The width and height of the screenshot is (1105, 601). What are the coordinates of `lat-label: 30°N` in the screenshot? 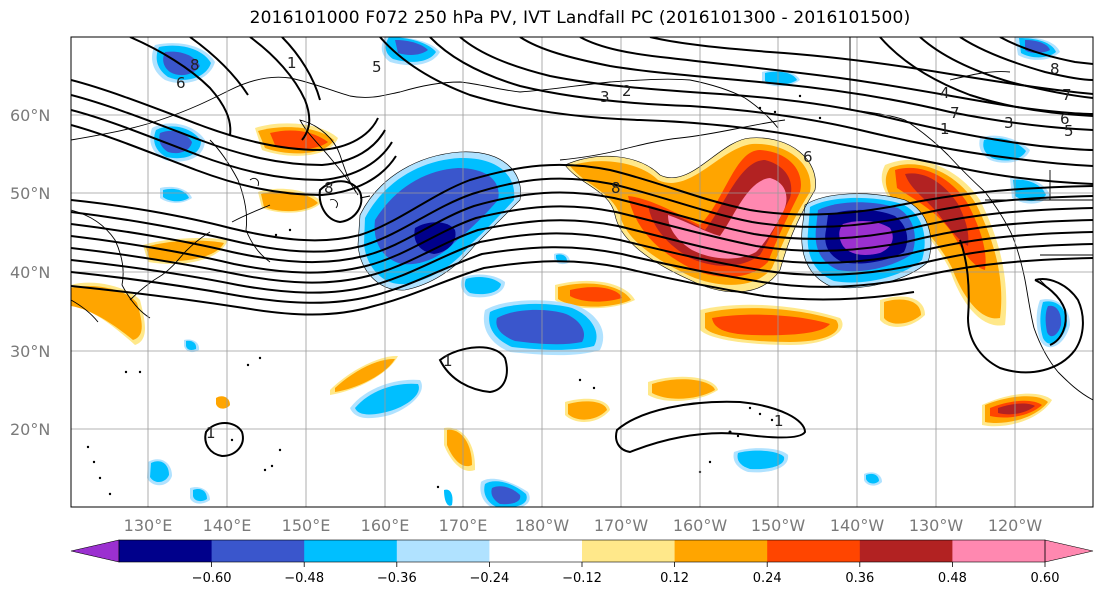 It's located at (30, 351).